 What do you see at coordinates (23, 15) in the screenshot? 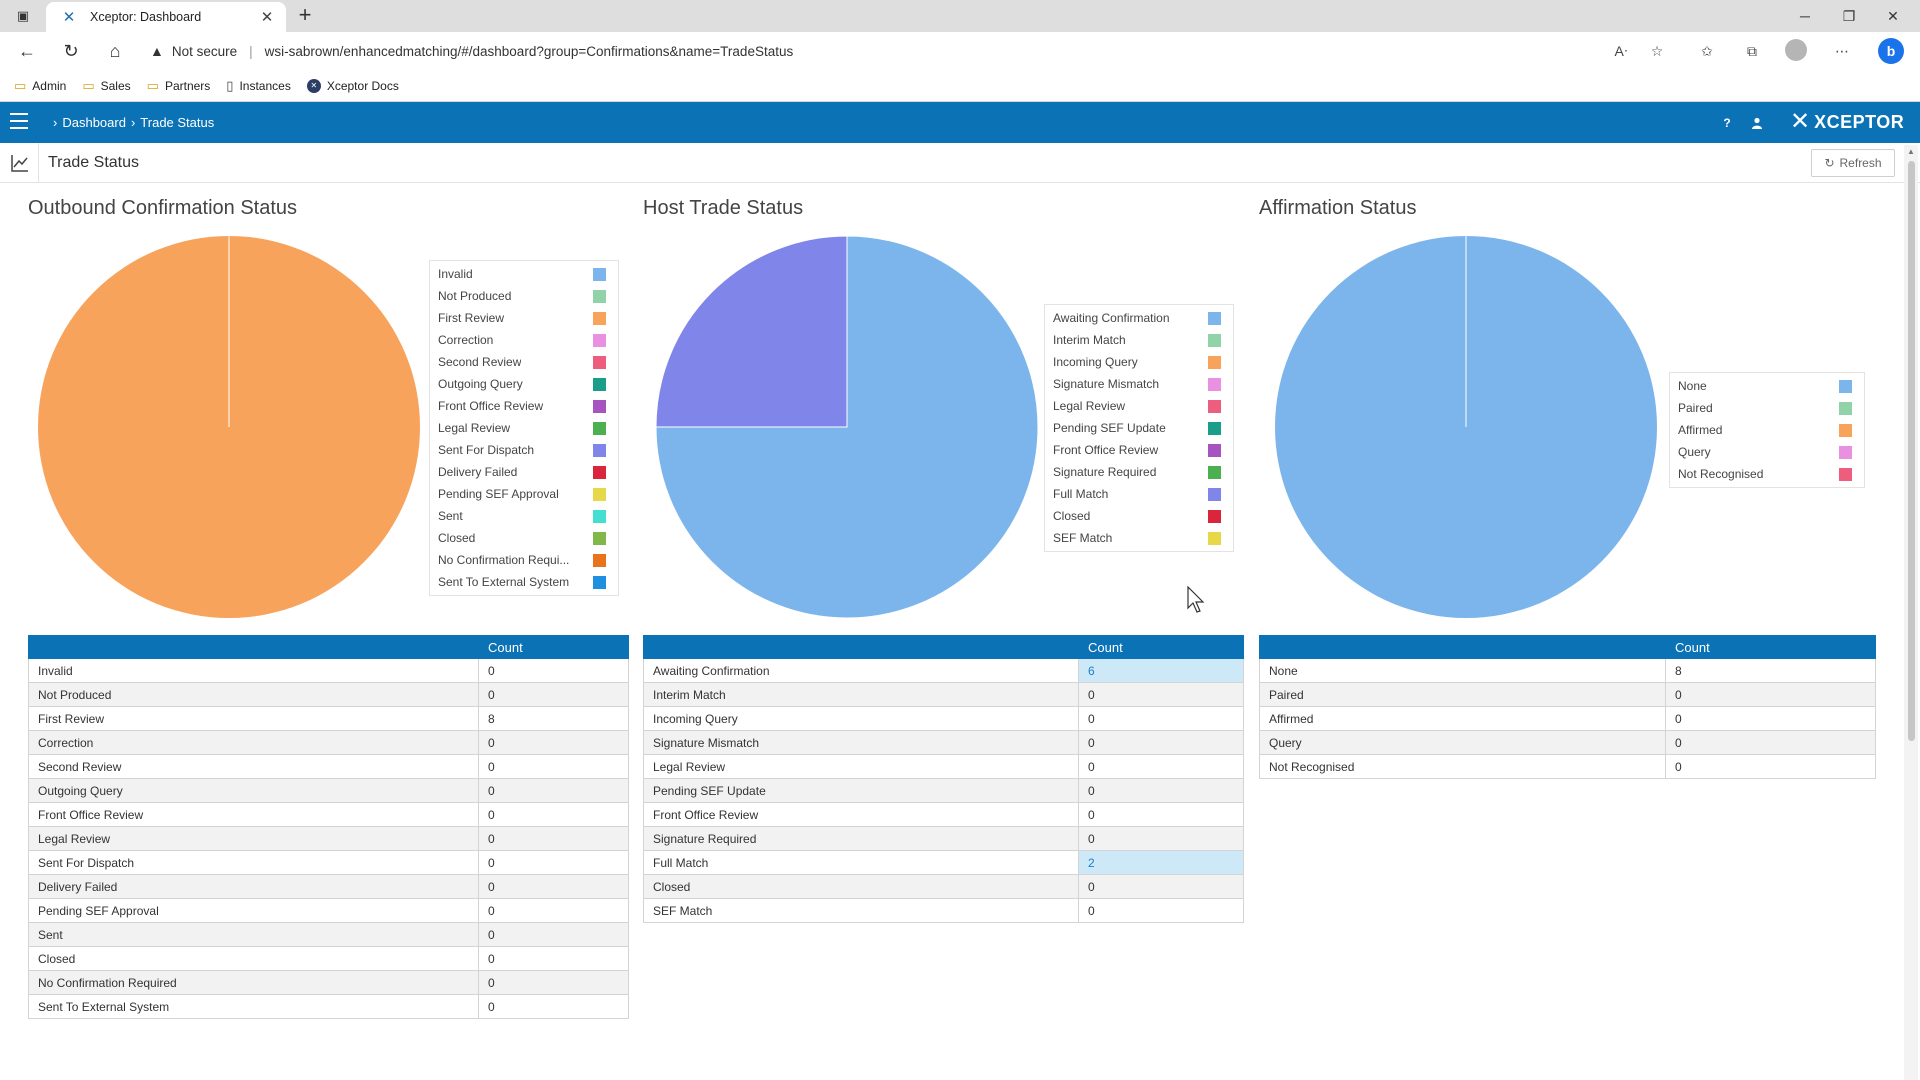
I see `tab-actions-icon: ▣` at bounding box center [23, 15].